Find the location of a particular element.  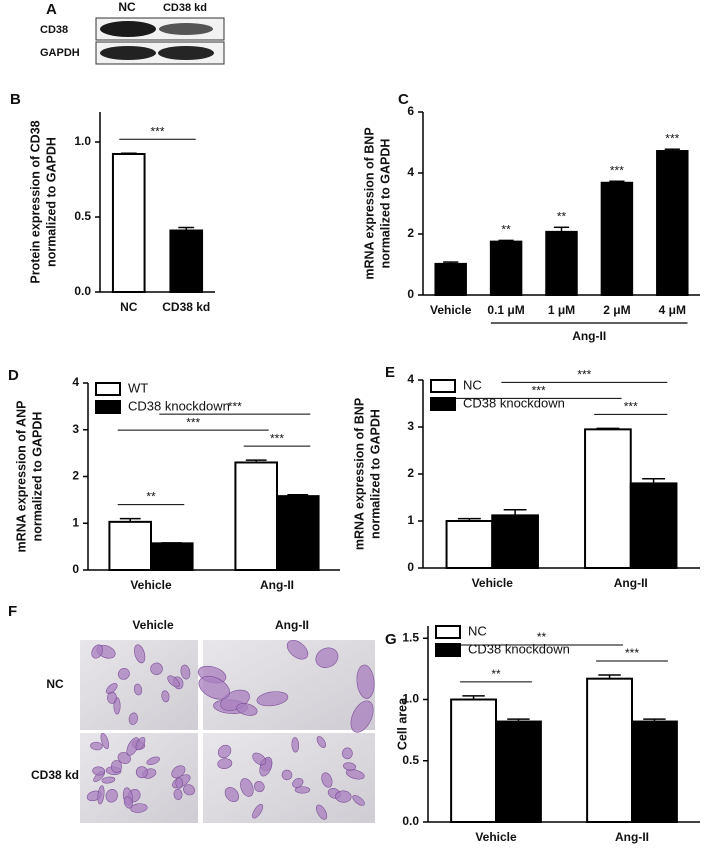

cells is located at coordinates (230, 730).